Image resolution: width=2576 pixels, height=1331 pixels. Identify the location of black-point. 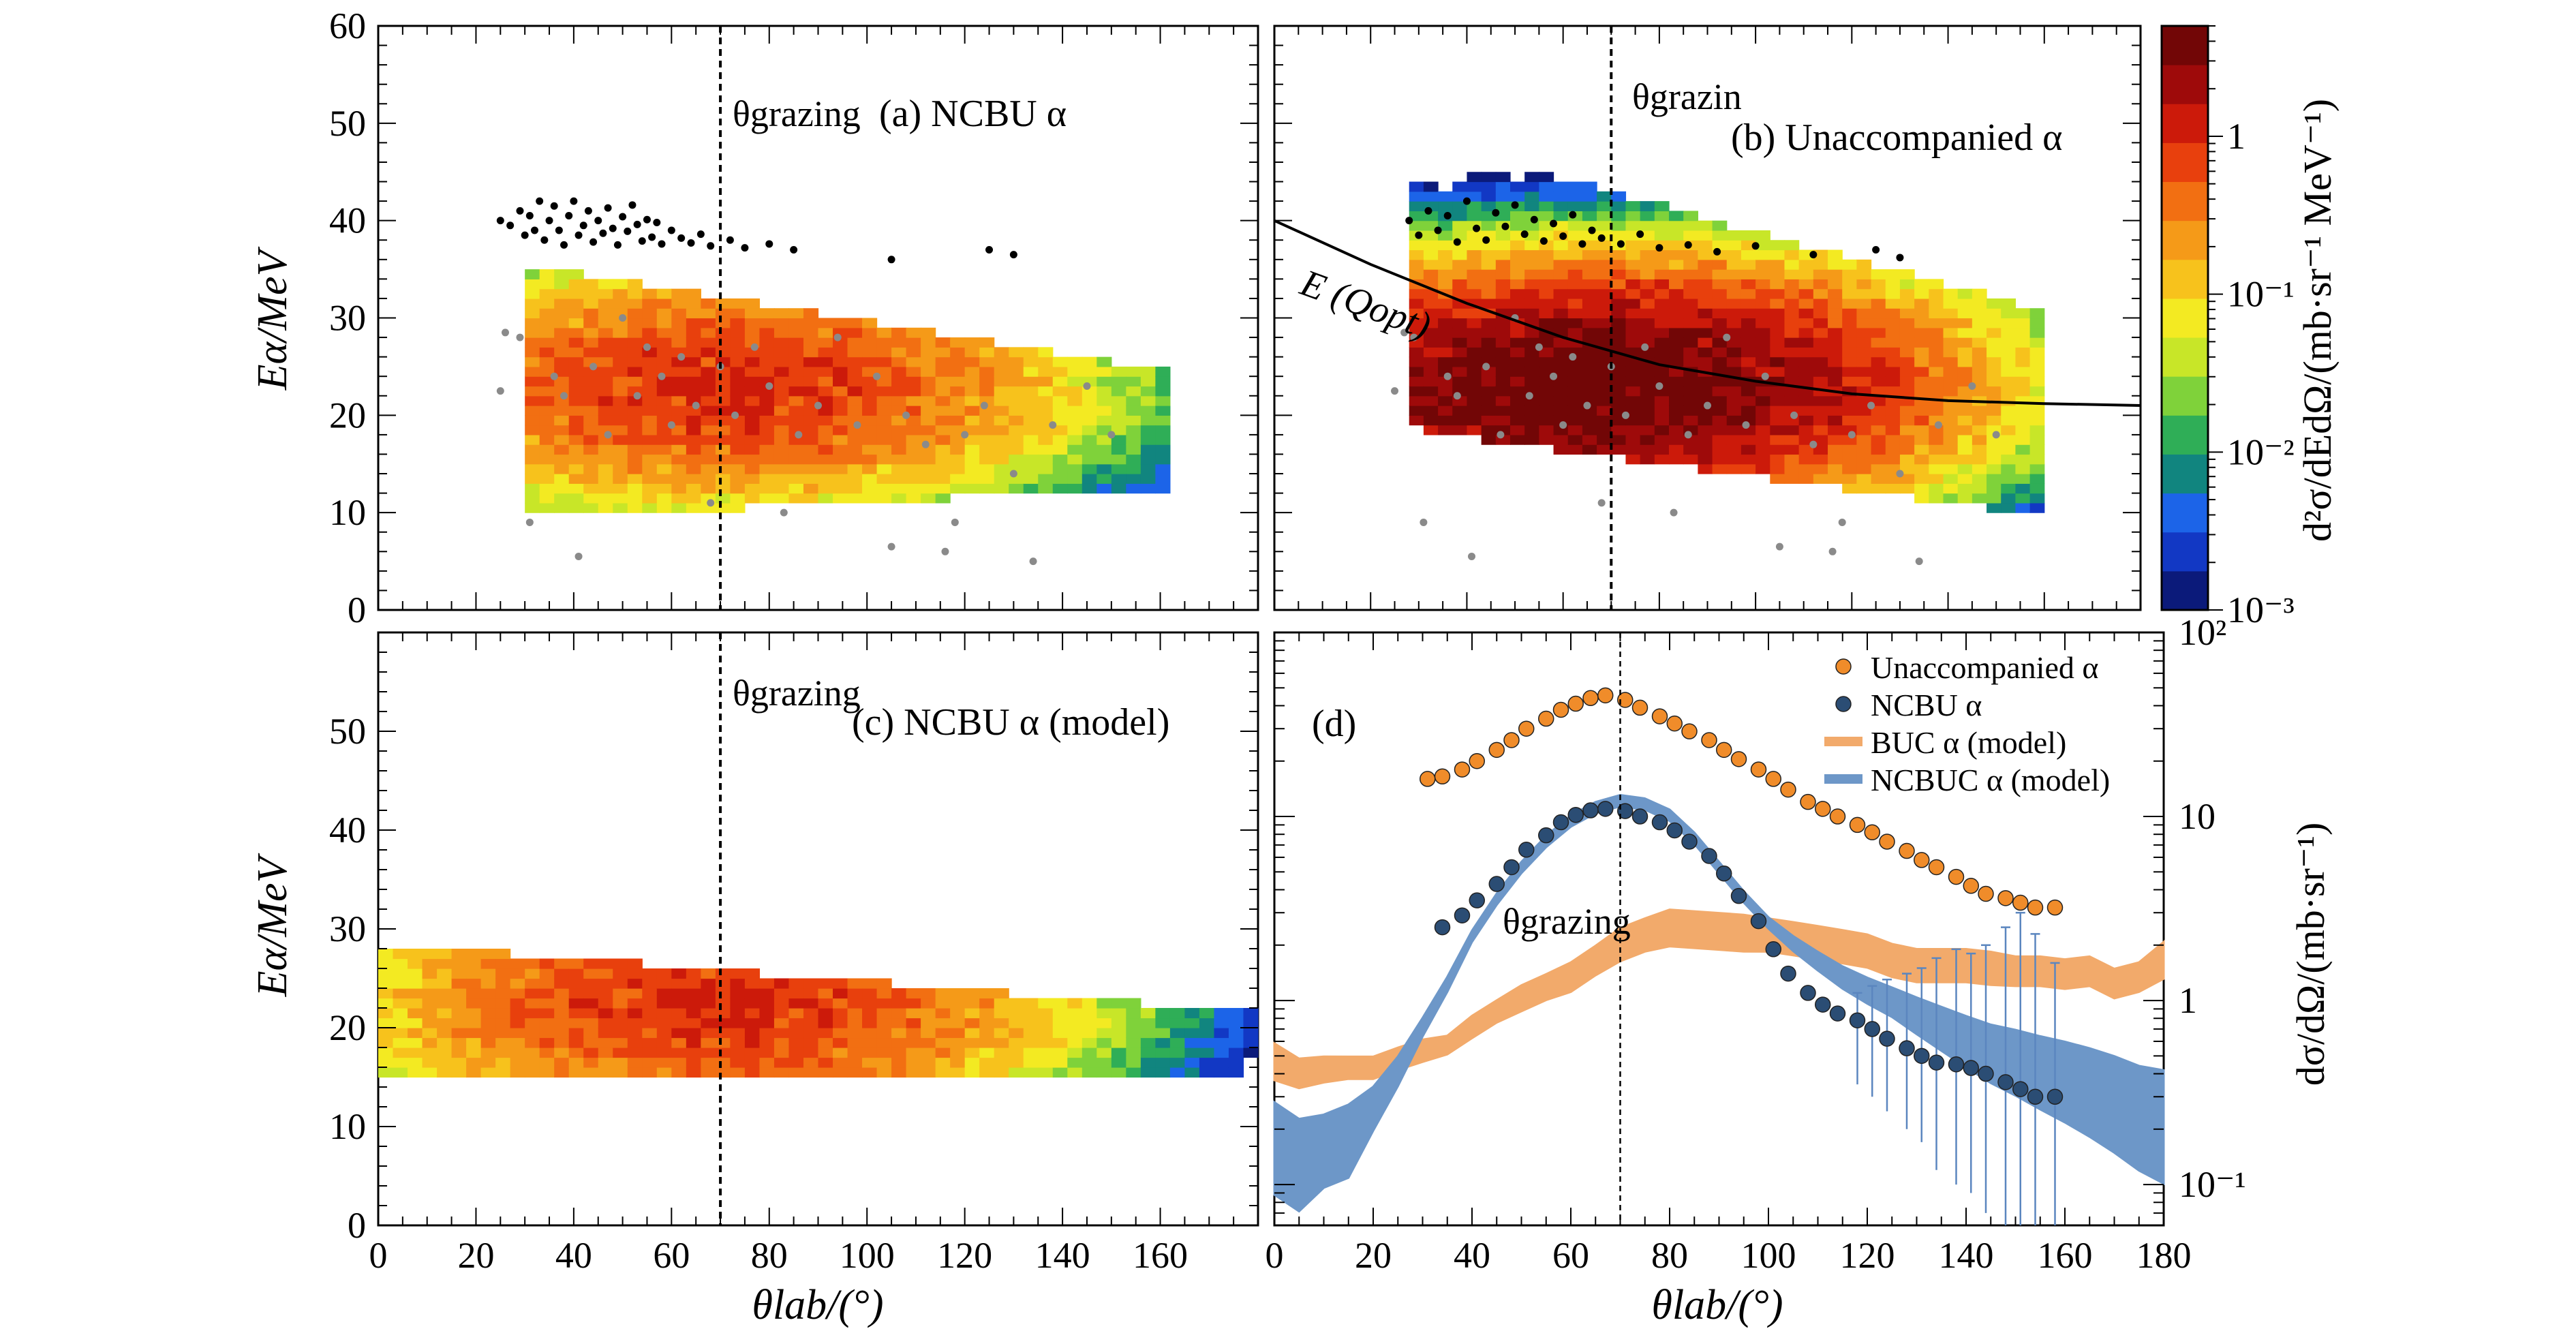
(745, 248).